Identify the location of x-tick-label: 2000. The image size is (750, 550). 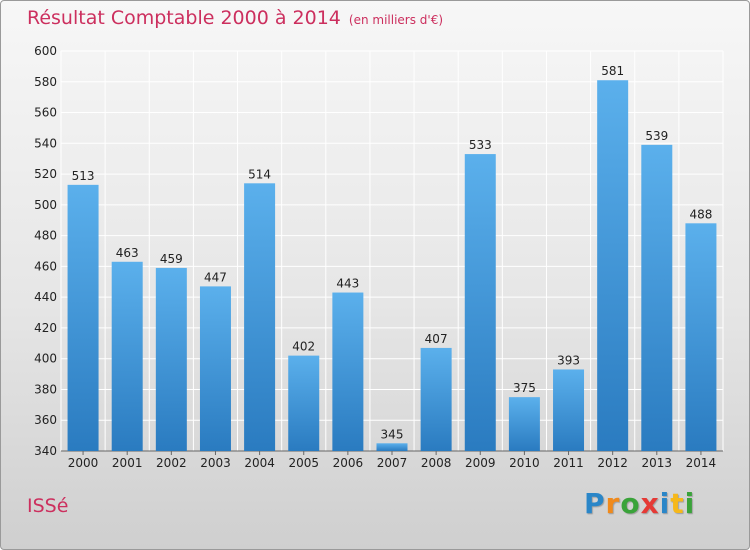
(83, 463).